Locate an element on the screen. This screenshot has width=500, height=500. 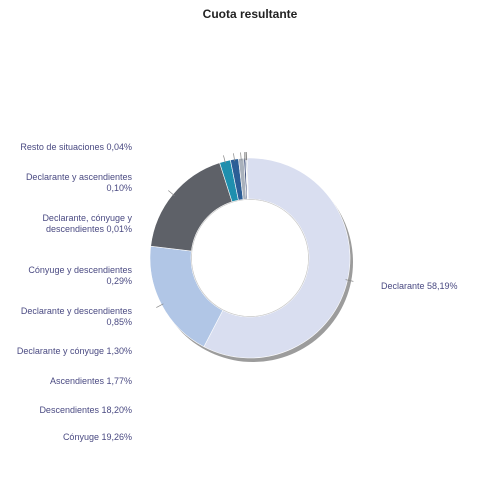
data-label-2: Cónyuge 19,26% is located at coordinates (97, 437).